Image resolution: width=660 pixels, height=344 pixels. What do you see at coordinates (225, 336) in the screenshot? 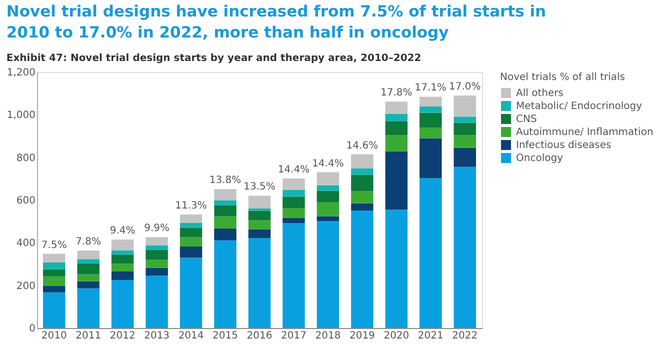
I see `x-tick-label: 2015` at bounding box center [225, 336].